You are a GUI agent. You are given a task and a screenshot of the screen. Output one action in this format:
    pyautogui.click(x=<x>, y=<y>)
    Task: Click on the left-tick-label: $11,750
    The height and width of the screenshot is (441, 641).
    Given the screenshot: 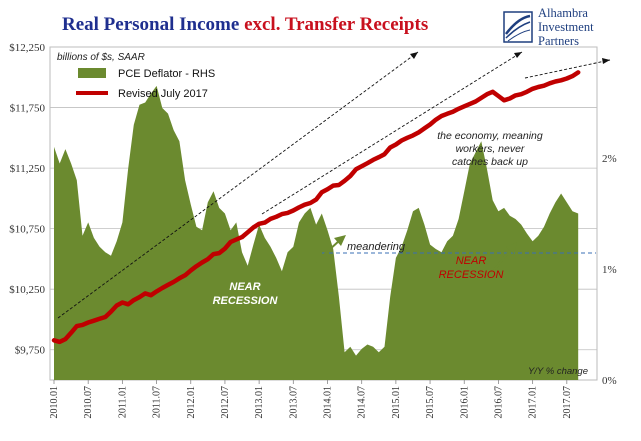 What is the action you would take?
    pyautogui.click(x=28, y=109)
    